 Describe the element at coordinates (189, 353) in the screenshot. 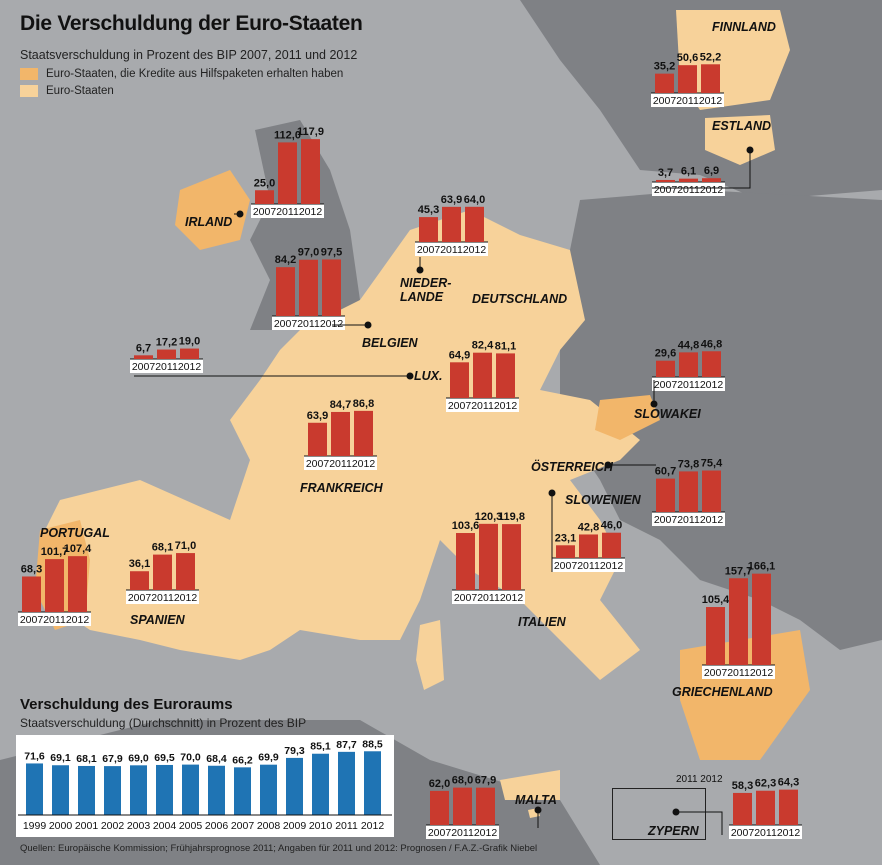

I see `chart-lux-bar` at that location.